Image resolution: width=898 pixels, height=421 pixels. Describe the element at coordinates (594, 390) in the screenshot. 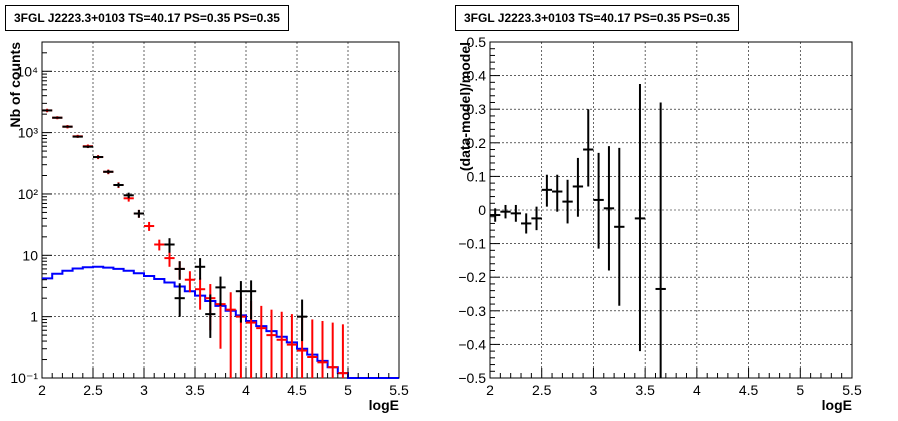

I see `right-xtick-label: 3` at that location.